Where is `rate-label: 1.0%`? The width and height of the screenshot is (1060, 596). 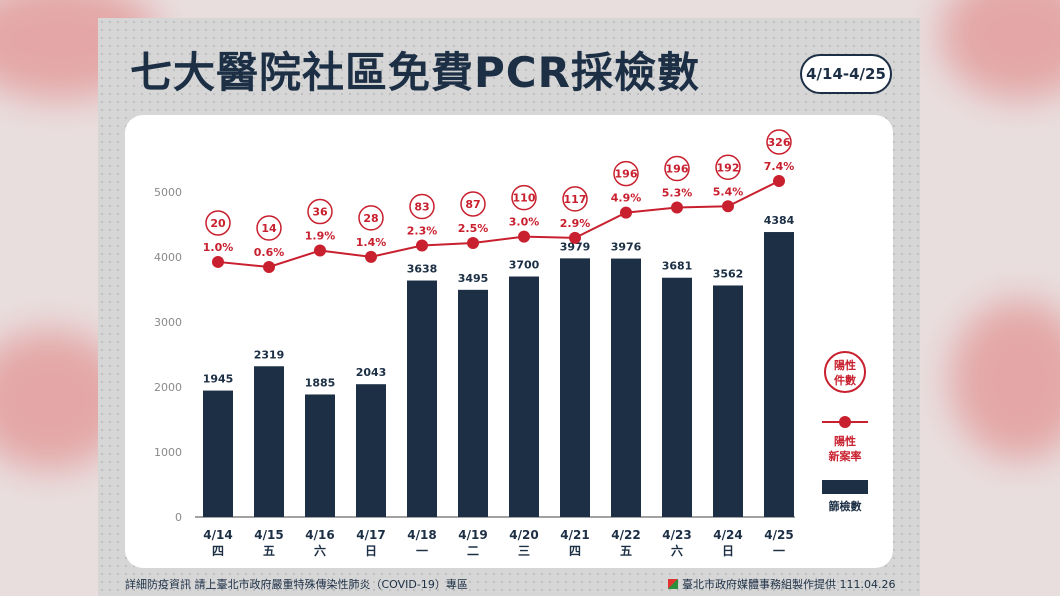
rate-label: 1.0% is located at coordinates (218, 247).